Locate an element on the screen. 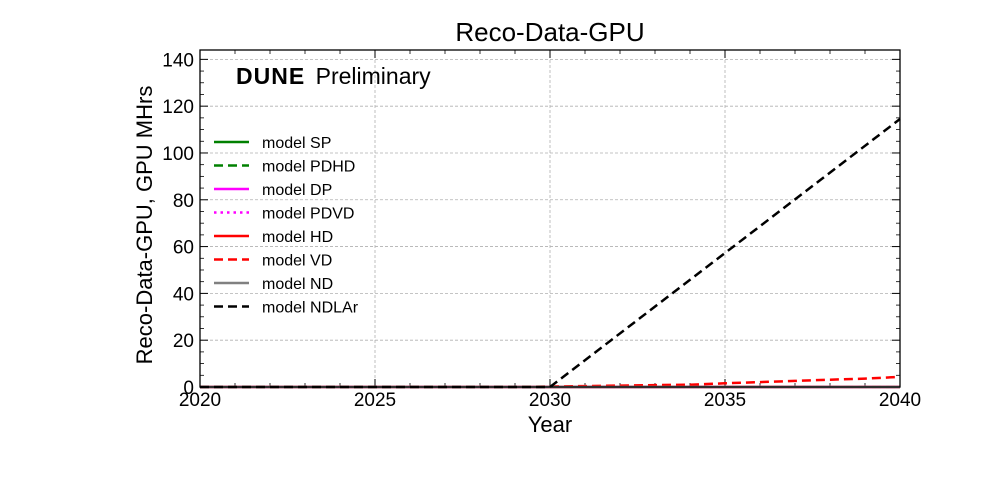 The width and height of the screenshot is (1000, 500). legend-entry: model NDLAr is located at coordinates (310, 308).